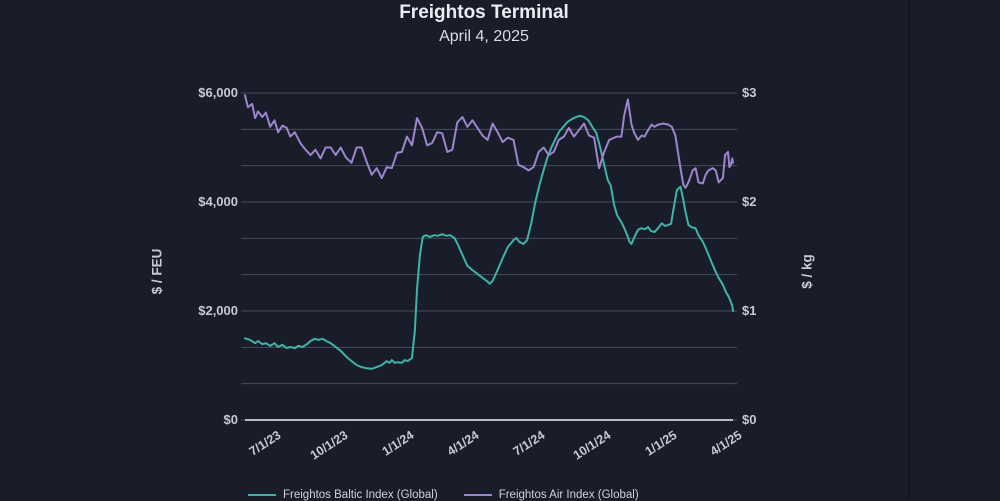 The image size is (1000, 501). What do you see at coordinates (909, 250) in the screenshot?
I see `image-seam-line` at bounding box center [909, 250].